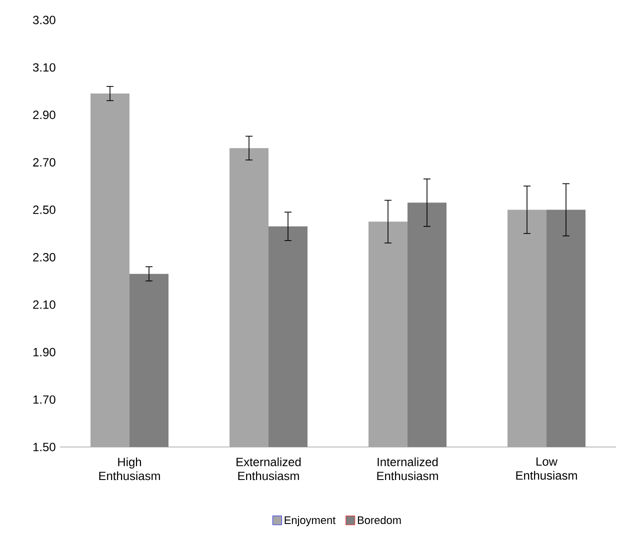 The width and height of the screenshot is (617, 541). I want to click on y-tick-label: 2.50, so click(44, 210).